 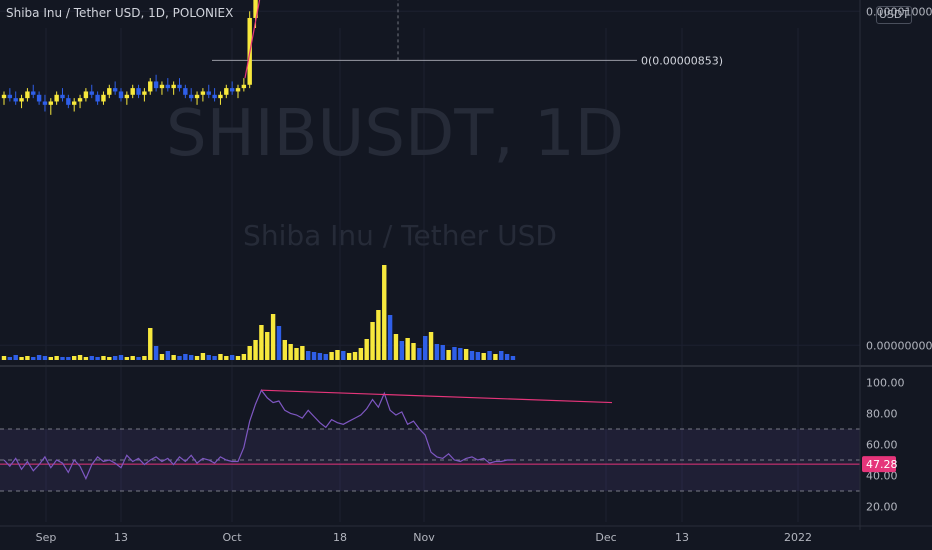 I want to click on rsi-divergence-line, so click(x=437, y=396).